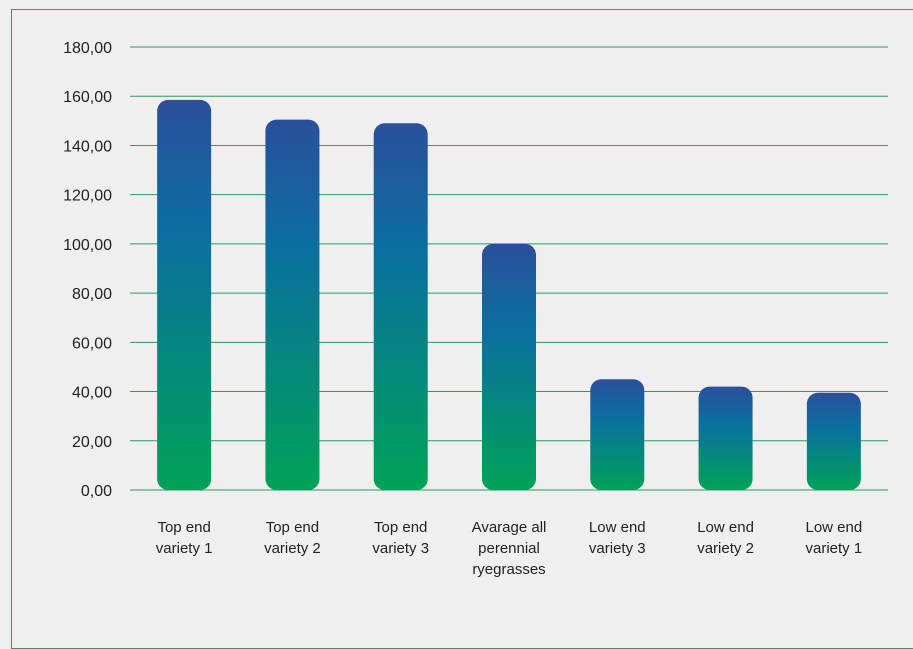  I want to click on x-category-label: ryegrasses, so click(508, 569).